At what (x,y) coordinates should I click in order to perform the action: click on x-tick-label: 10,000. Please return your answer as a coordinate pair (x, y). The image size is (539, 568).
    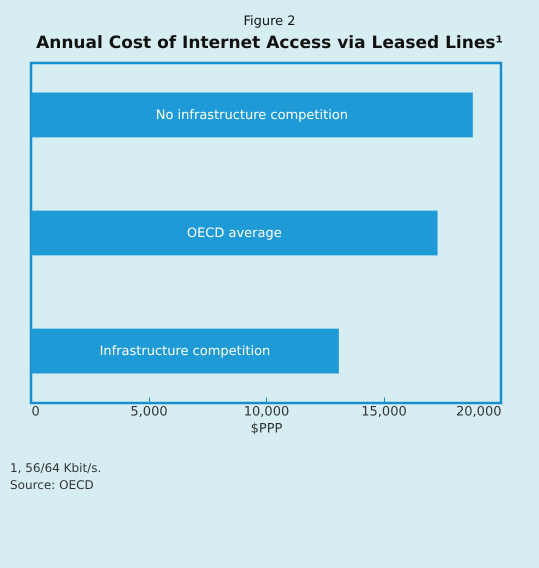
    Looking at the image, I should click on (267, 412).